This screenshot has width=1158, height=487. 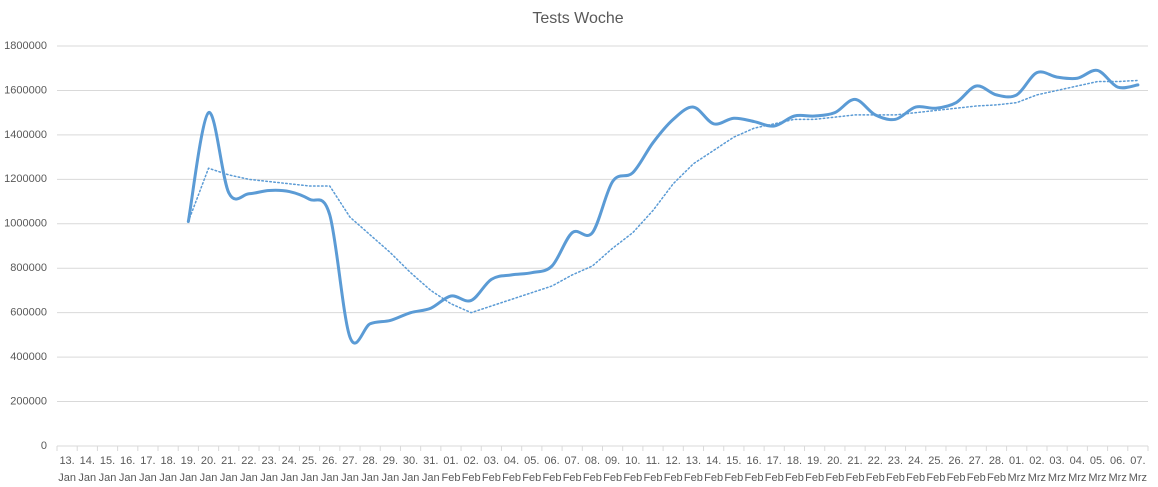 I want to click on x-tick-label-box: 05. Feb, so click(x=531, y=469).